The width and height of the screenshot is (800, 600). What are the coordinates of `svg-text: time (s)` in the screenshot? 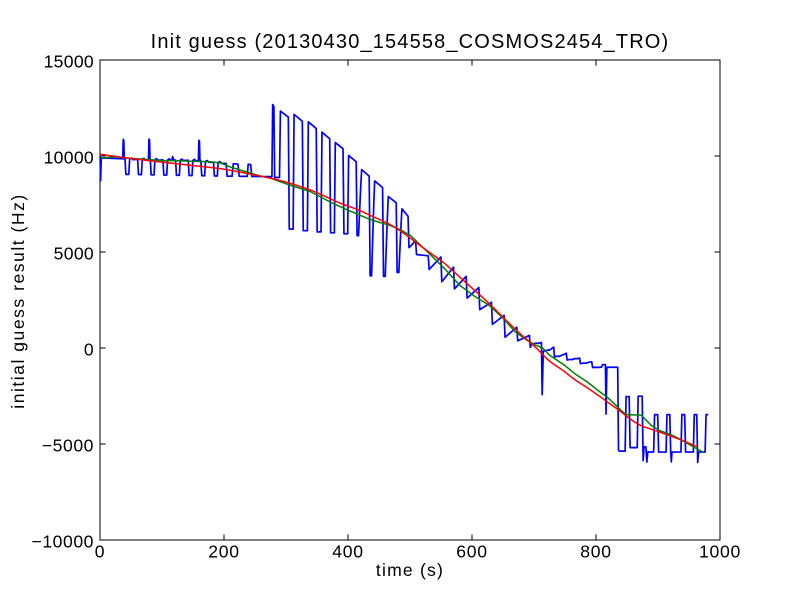 It's located at (410, 570).